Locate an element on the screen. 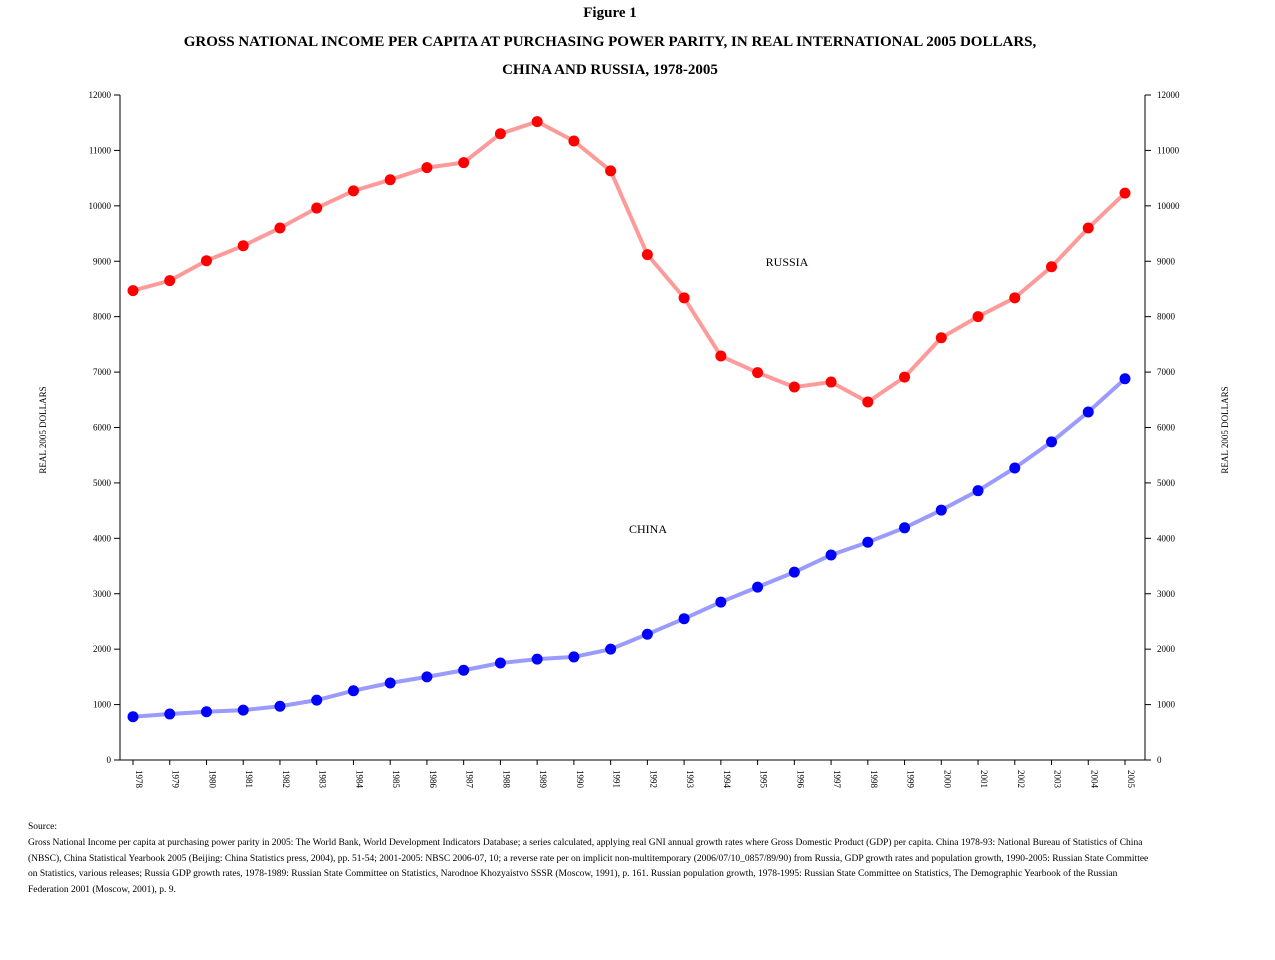  y2-tick-label: 5000 is located at coordinates (1166, 483).